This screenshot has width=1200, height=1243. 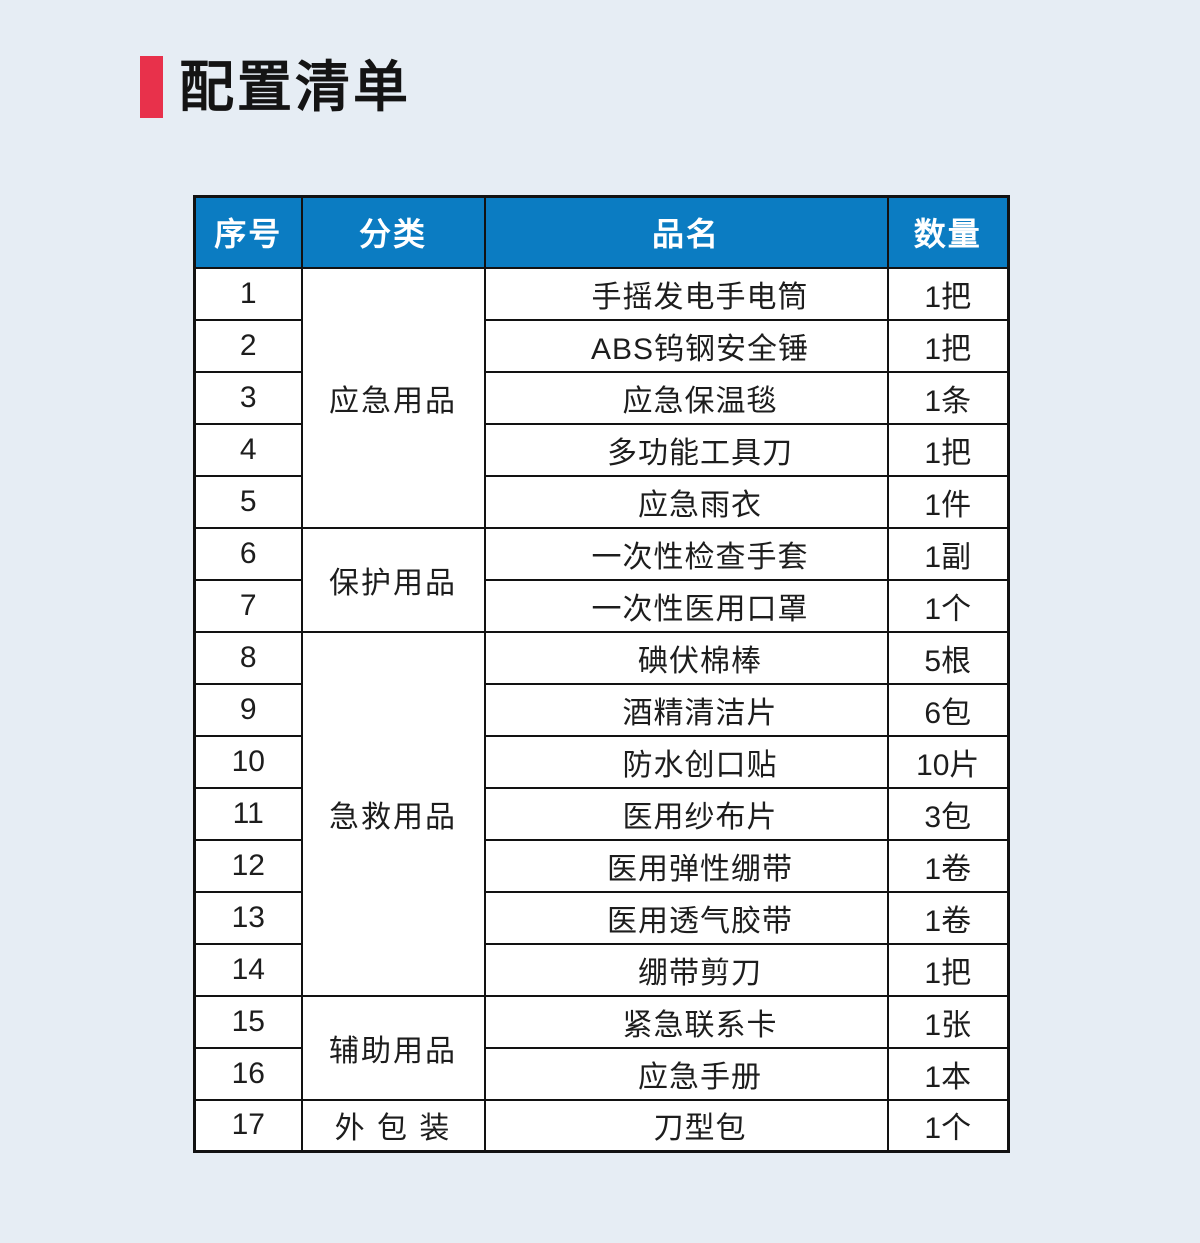 What do you see at coordinates (248, 1125) in the screenshot?
I see `cell-row-number: 17` at bounding box center [248, 1125].